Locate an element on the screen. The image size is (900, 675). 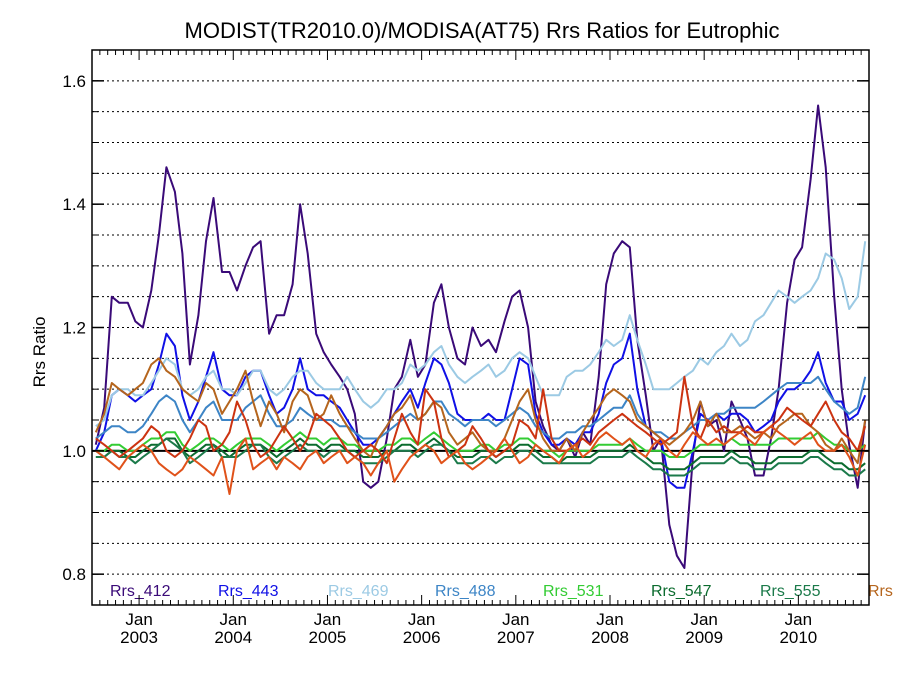
legend-item: Rrs_488 is located at coordinates (465, 591).